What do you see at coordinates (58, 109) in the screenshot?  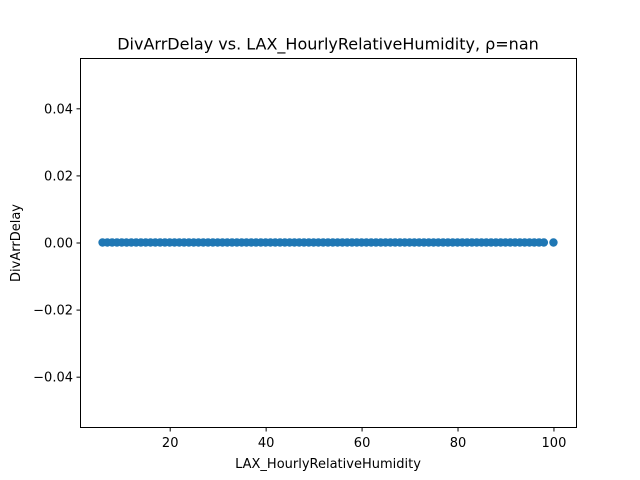 I see `y-tick-label: 0.04` at bounding box center [58, 109].